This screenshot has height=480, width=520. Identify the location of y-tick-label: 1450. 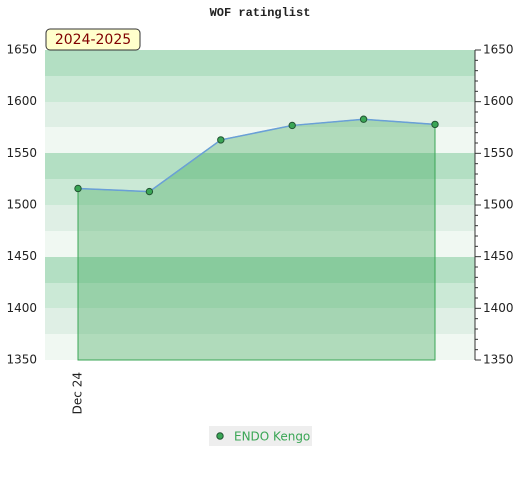
(21, 256).